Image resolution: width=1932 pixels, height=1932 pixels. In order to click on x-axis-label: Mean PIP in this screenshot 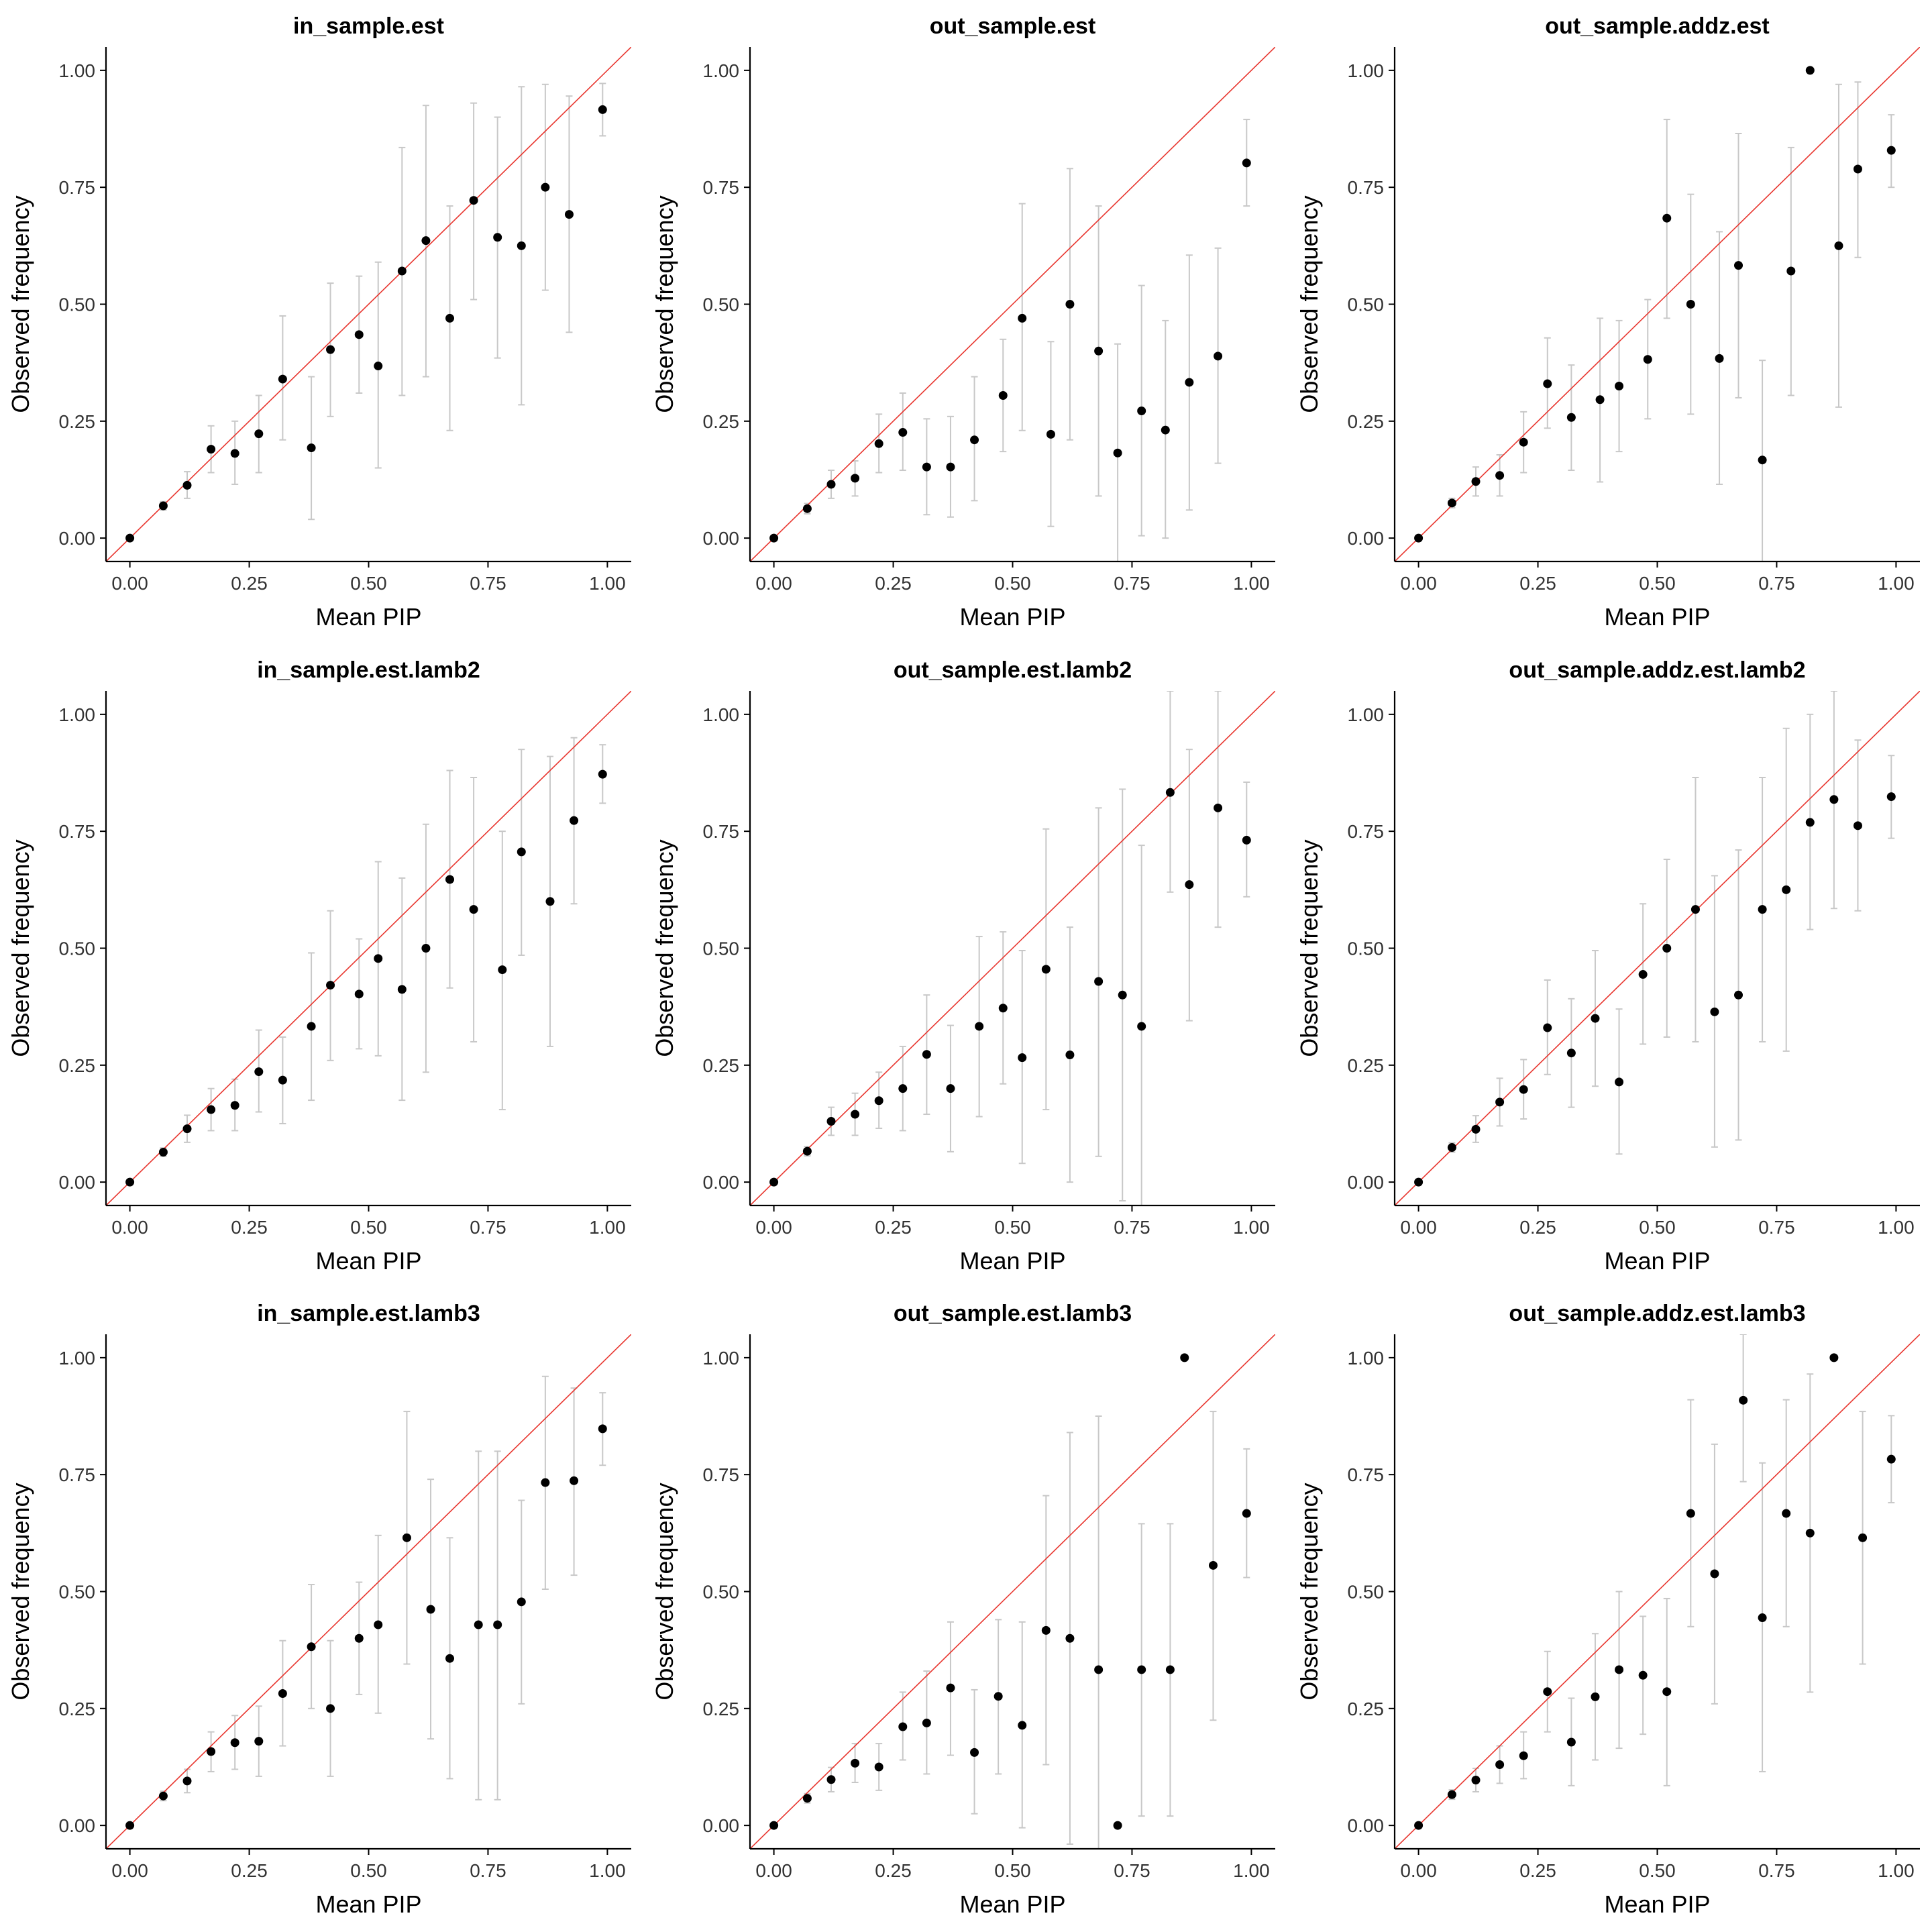, I will do `click(1012, 617)`.